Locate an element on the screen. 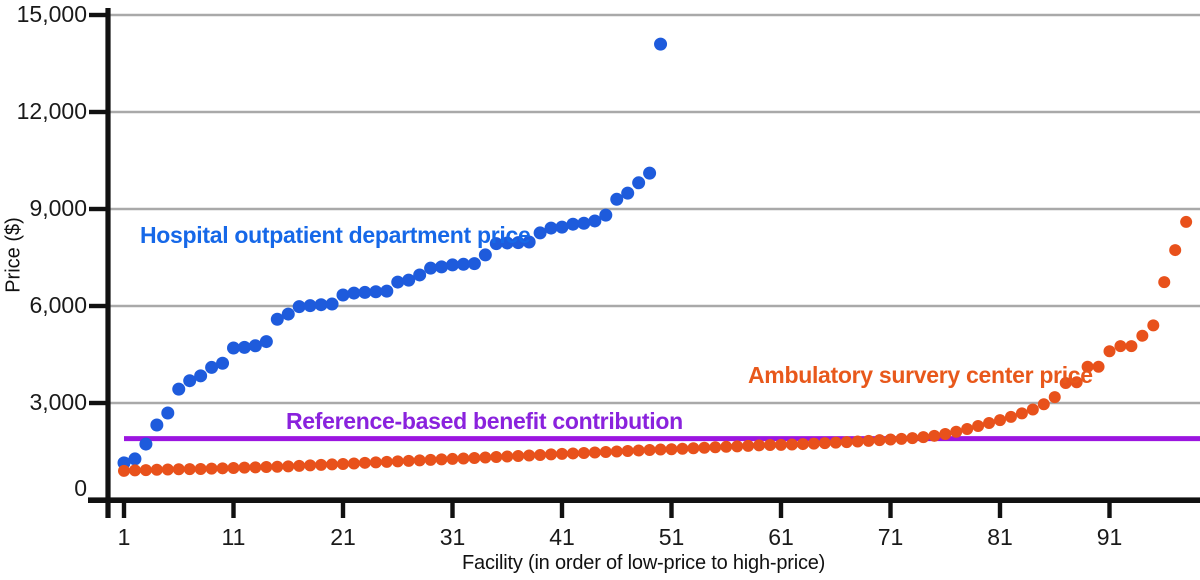 The width and height of the screenshot is (1200, 580). y-tick-label: 3,000 is located at coordinates (58, 402).